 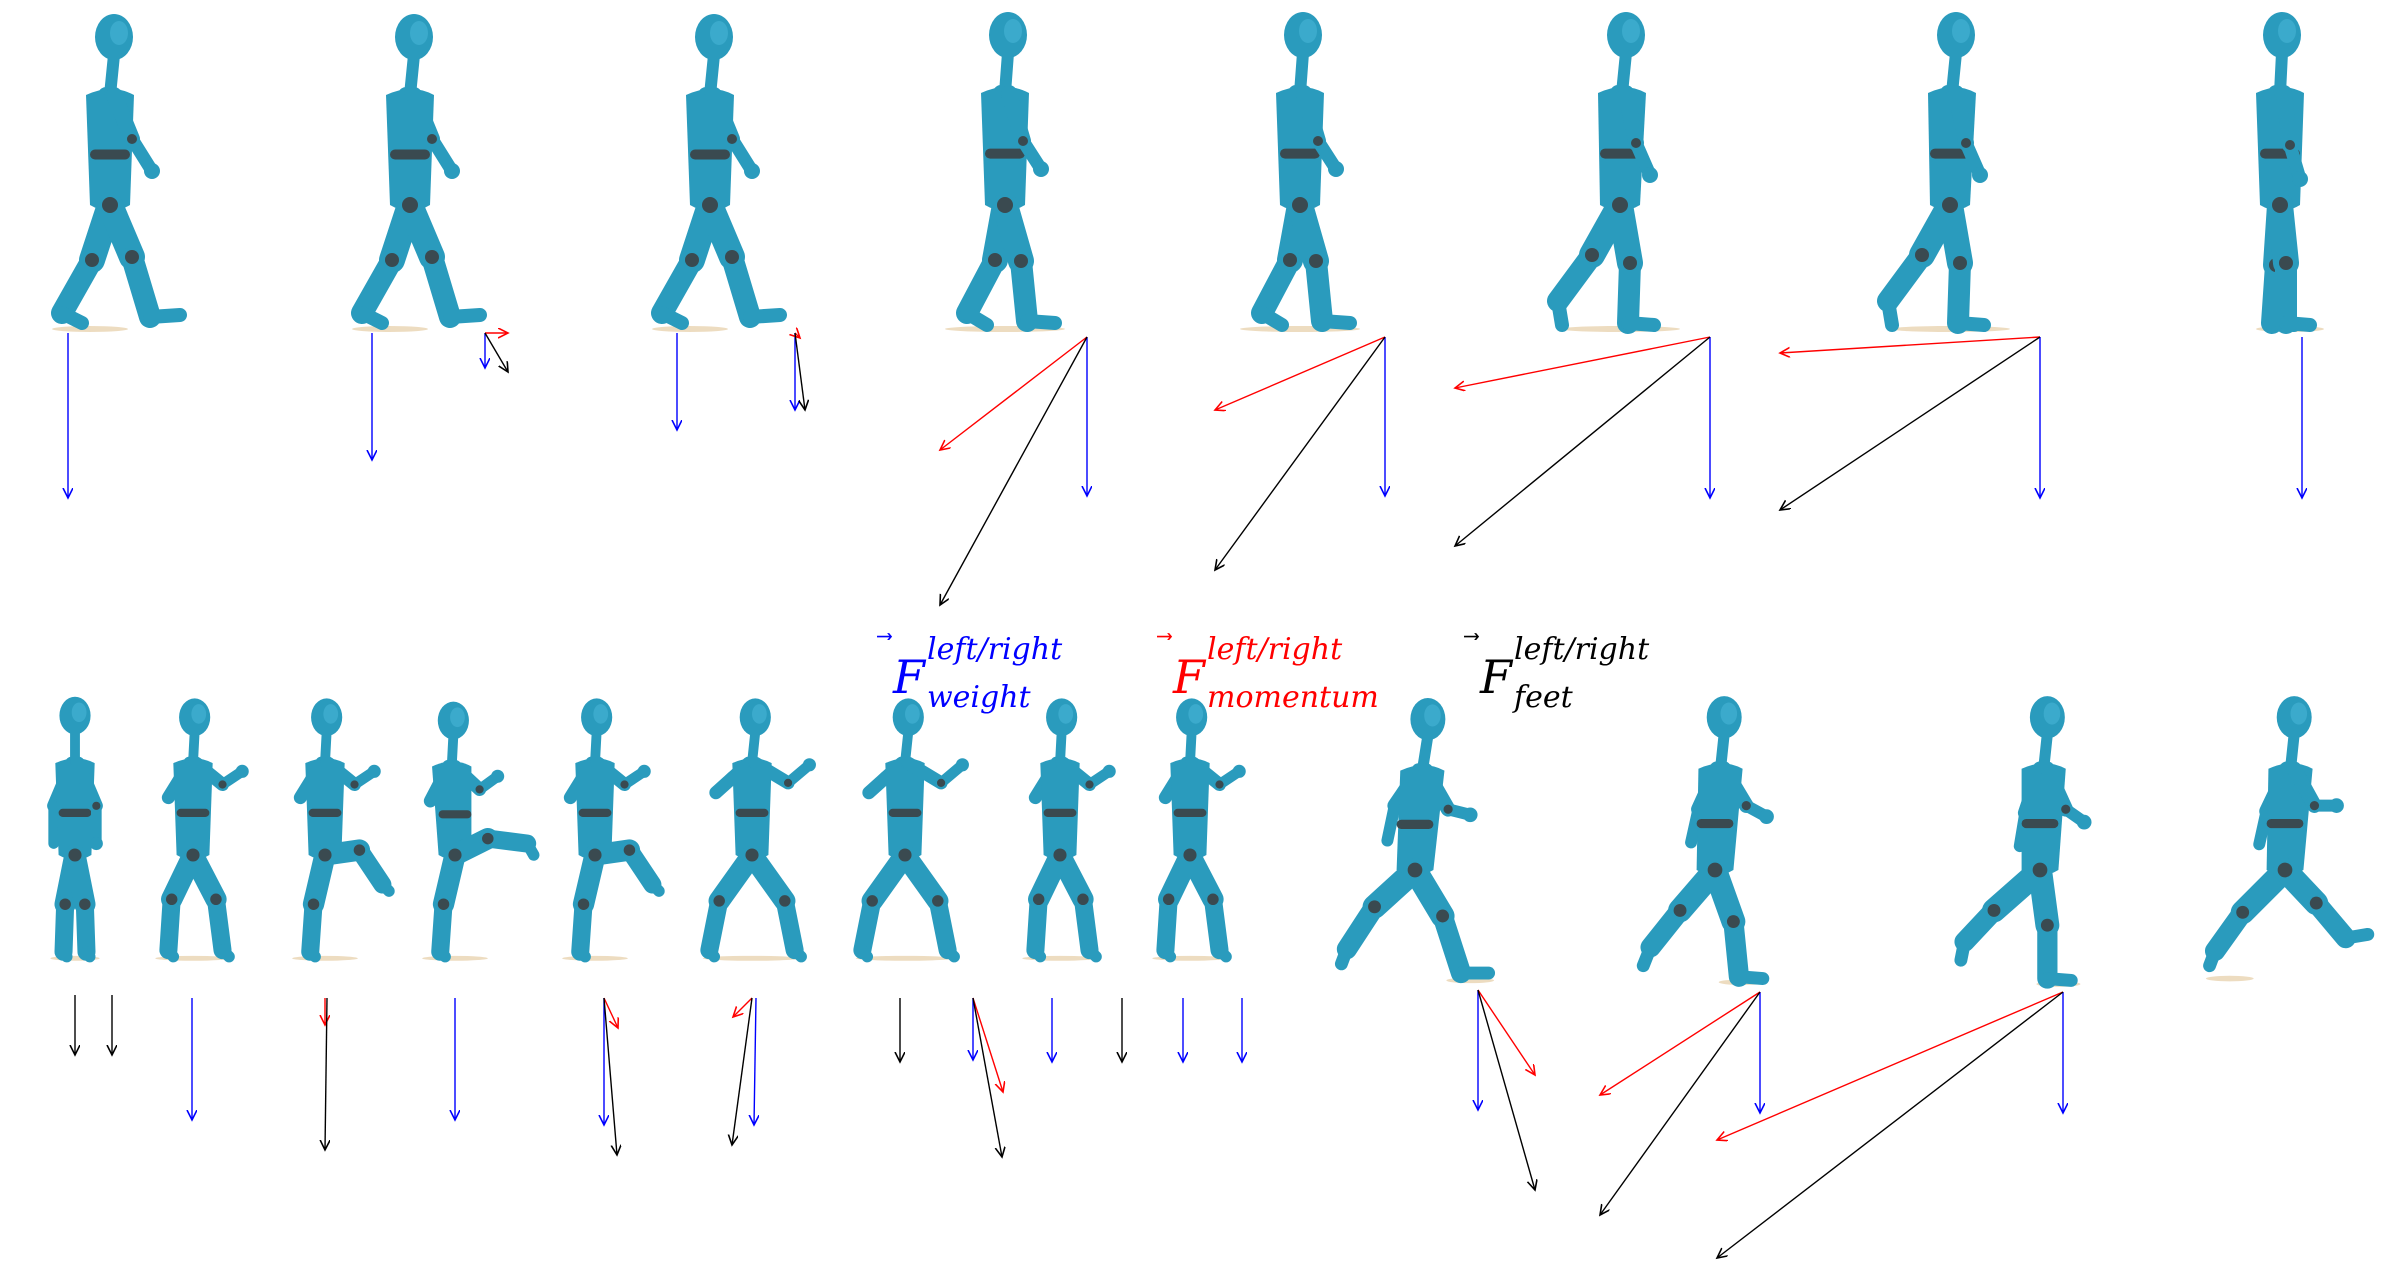 What do you see at coordinates (1496, 677) in the screenshot?
I see `legend-feet-symbol: ⃗ F` at bounding box center [1496, 677].